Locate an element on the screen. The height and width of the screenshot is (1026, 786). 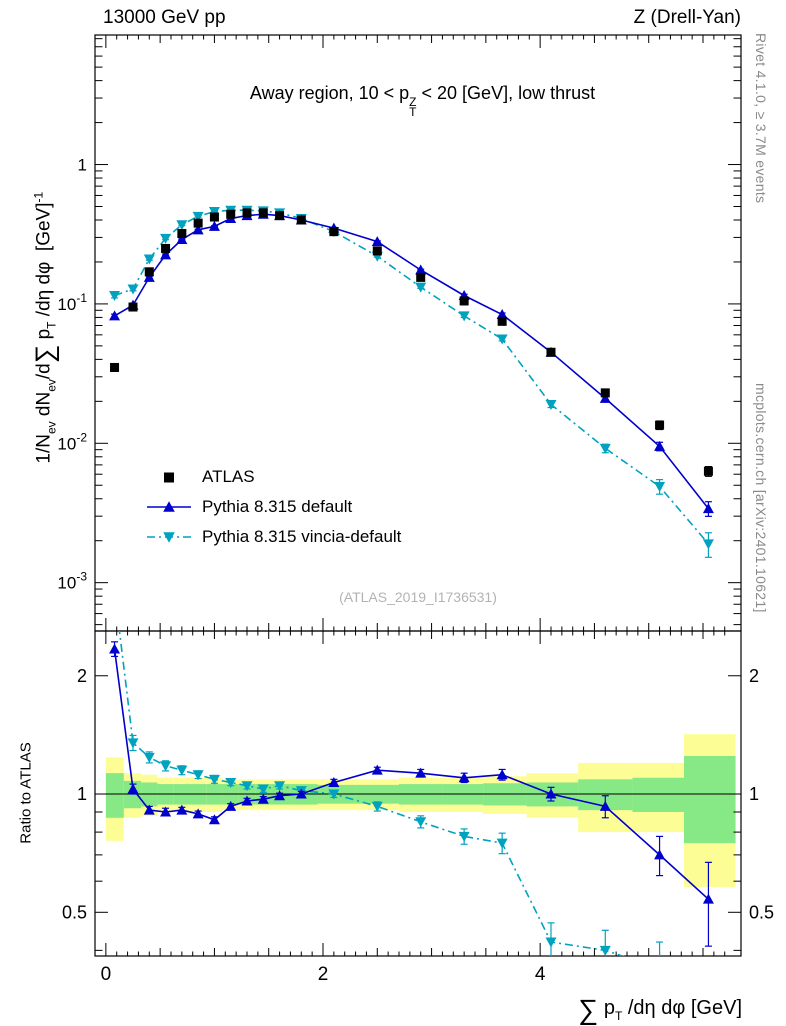
legend-label-pythia-default: Pythia 8.315 default is located at coordinates (277, 506).